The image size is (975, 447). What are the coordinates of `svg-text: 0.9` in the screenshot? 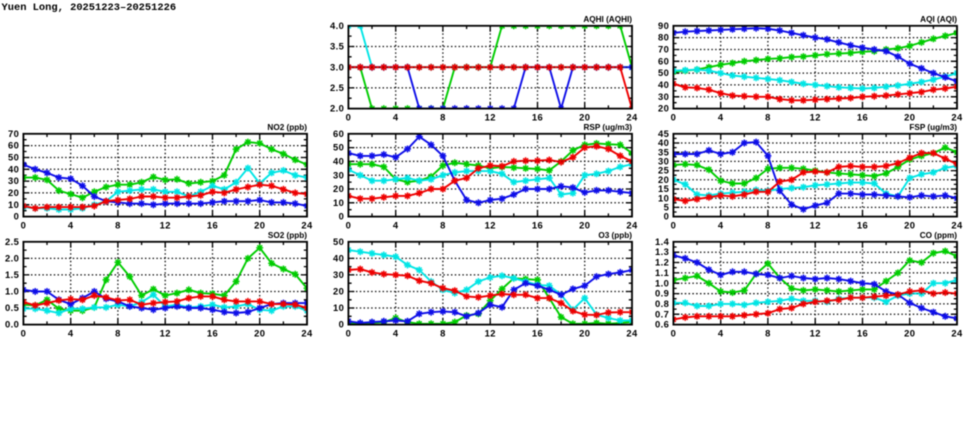 It's located at (662, 293).